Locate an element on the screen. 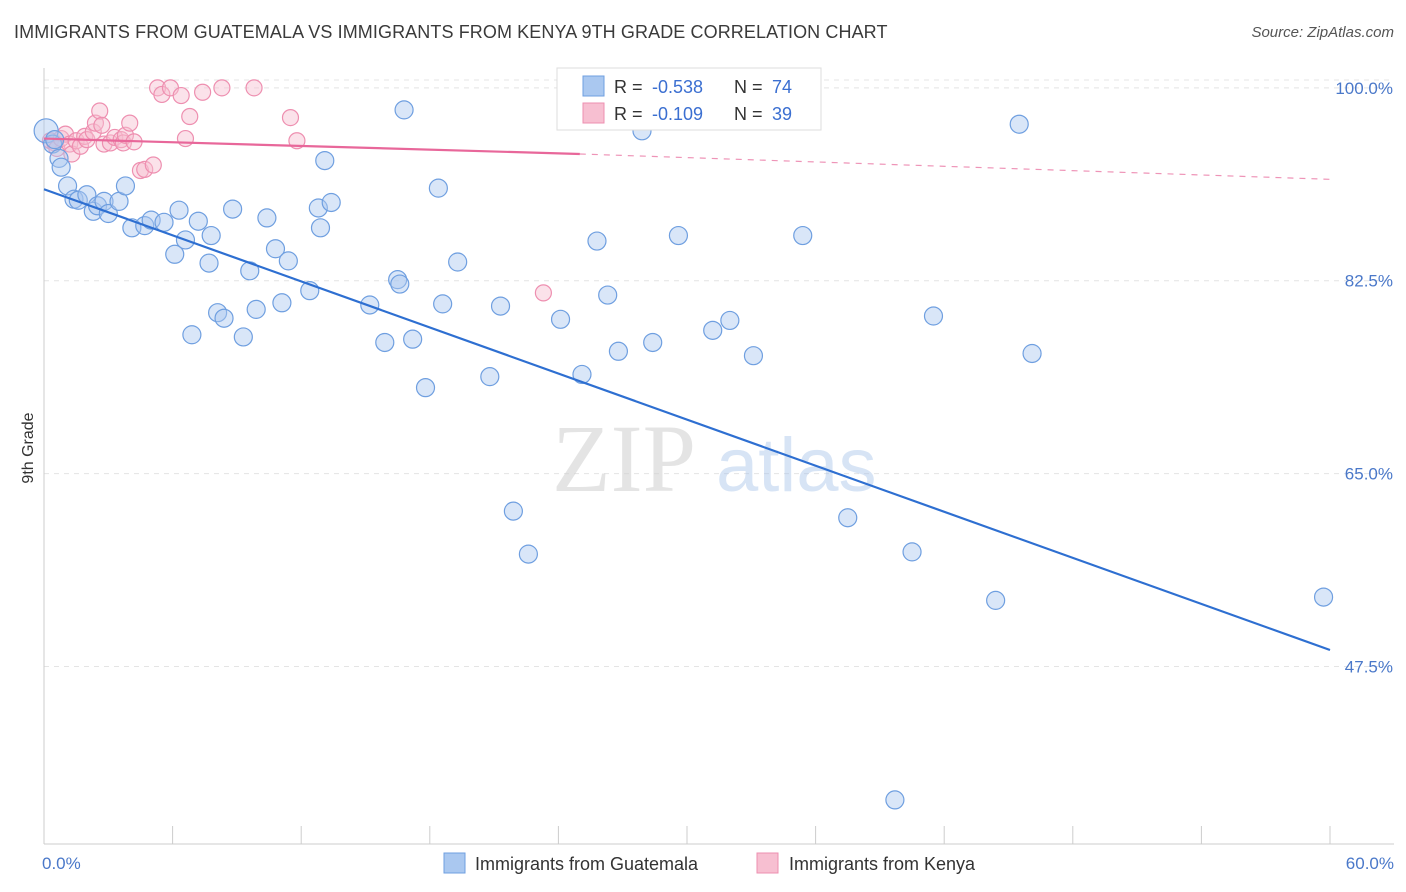 The width and height of the screenshot is (1406, 892). correlation-legend: R = -0.538 N = 74 R = -0.109 N = 39 is located at coordinates (689, 99).